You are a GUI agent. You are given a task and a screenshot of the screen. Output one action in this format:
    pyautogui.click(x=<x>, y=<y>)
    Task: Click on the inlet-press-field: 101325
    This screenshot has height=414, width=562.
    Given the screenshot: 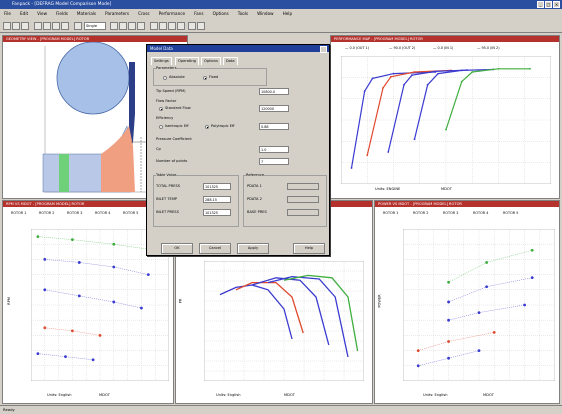 What is the action you would take?
    pyautogui.click(x=217, y=212)
    